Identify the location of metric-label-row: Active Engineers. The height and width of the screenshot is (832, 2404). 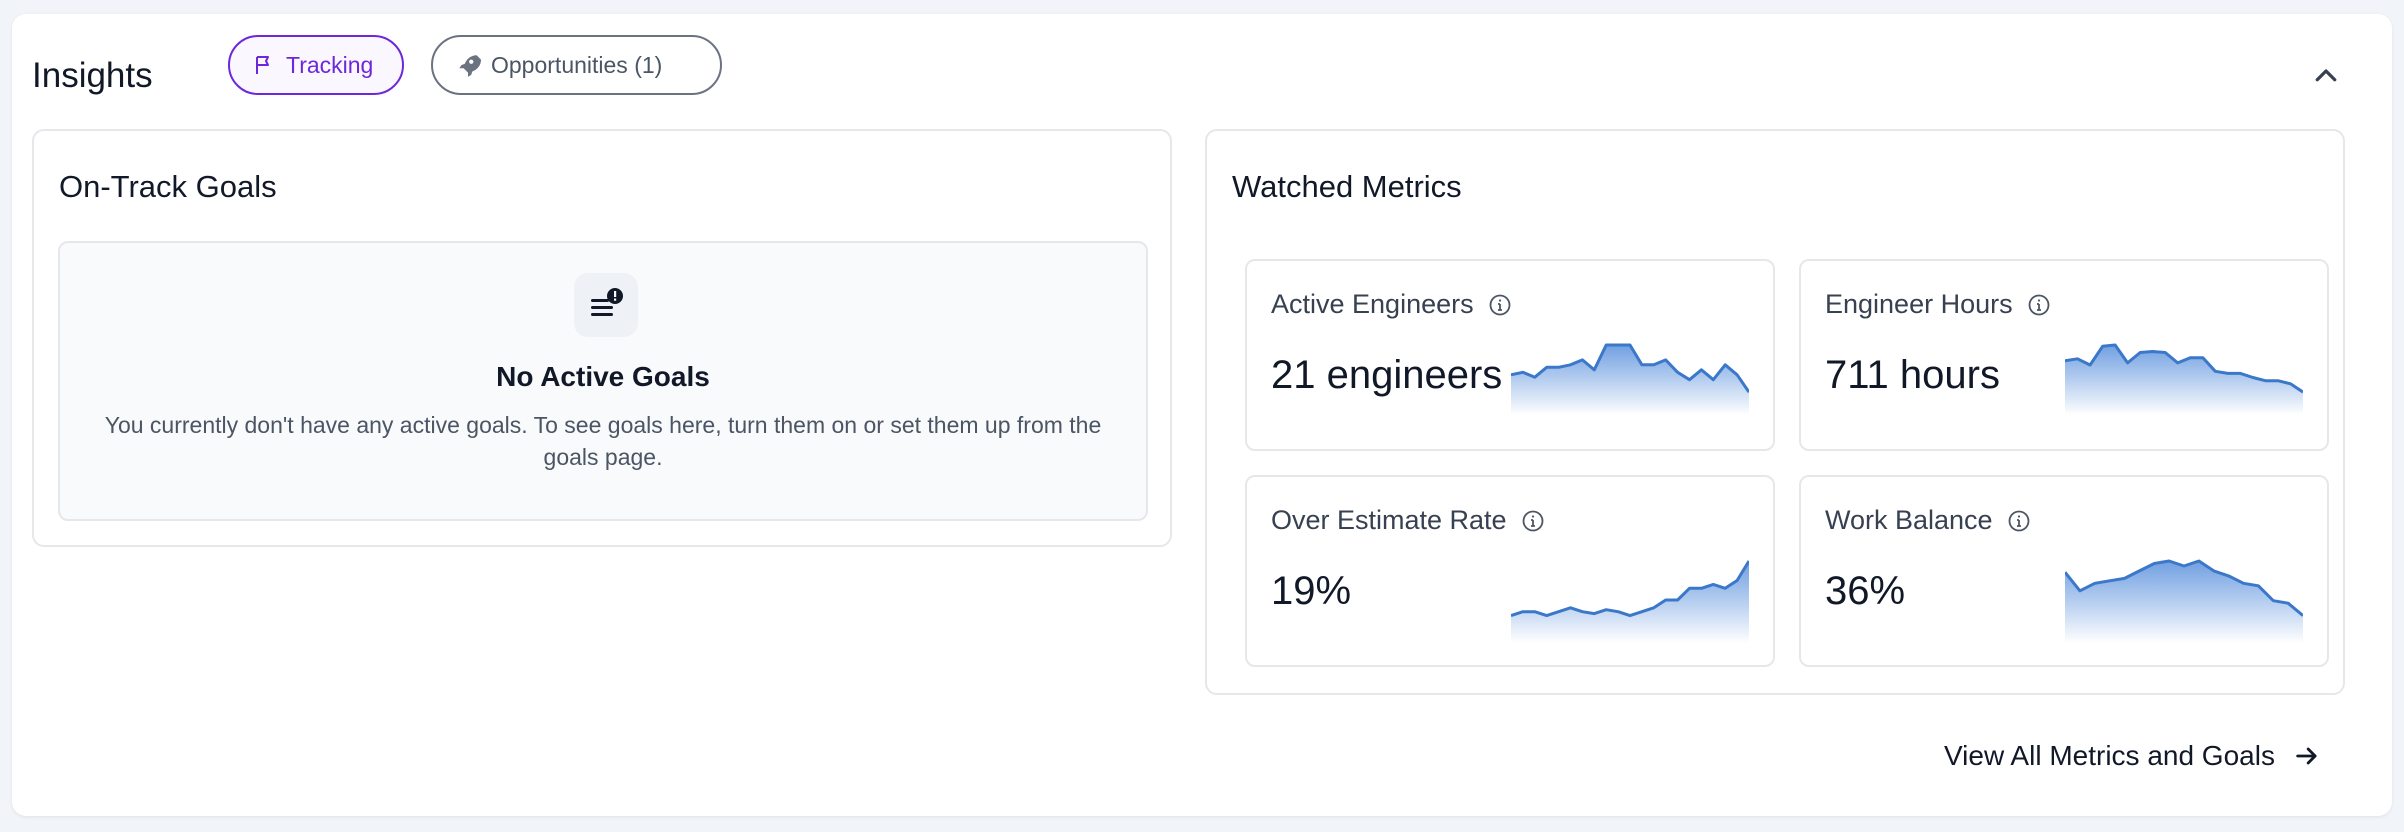
(1391, 304).